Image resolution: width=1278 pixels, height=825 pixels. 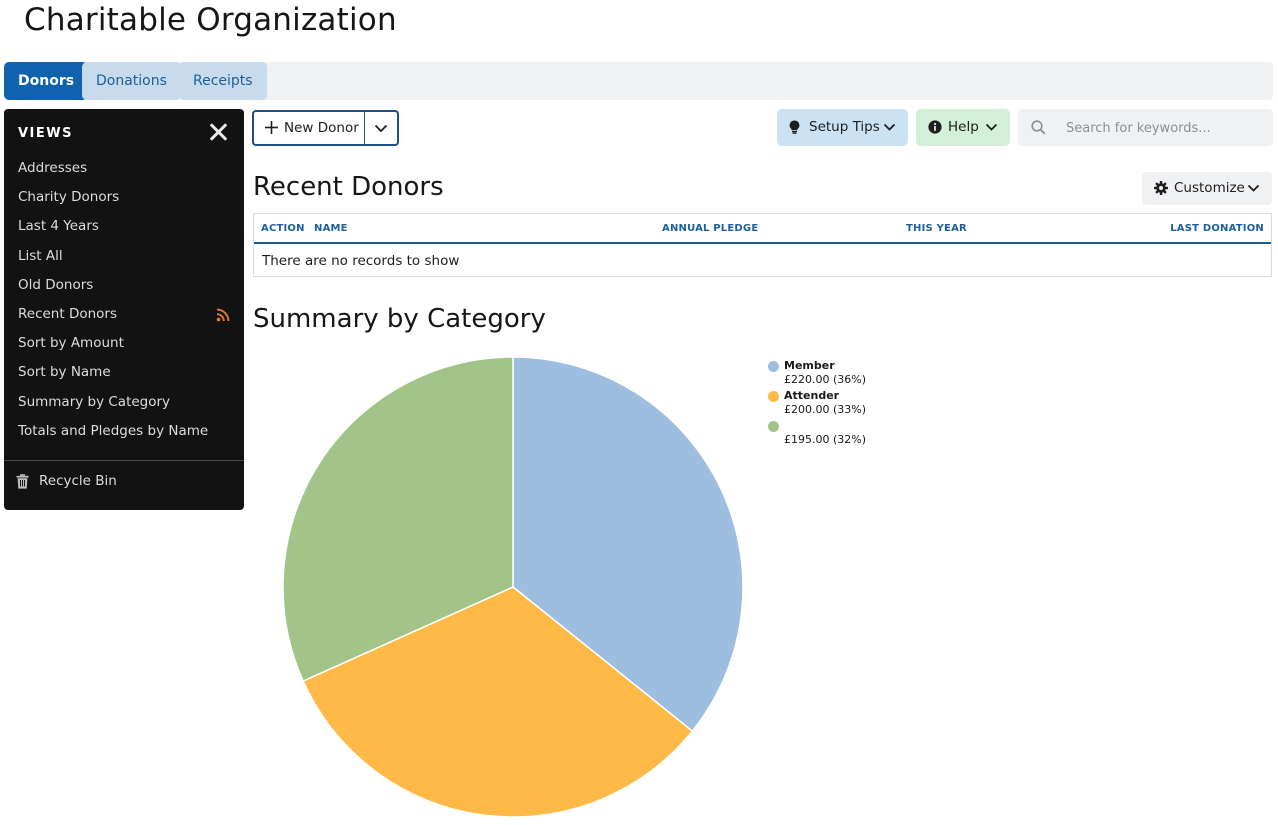 What do you see at coordinates (94, 401) in the screenshot?
I see `sidebar-item-label: Summary by Category` at bounding box center [94, 401].